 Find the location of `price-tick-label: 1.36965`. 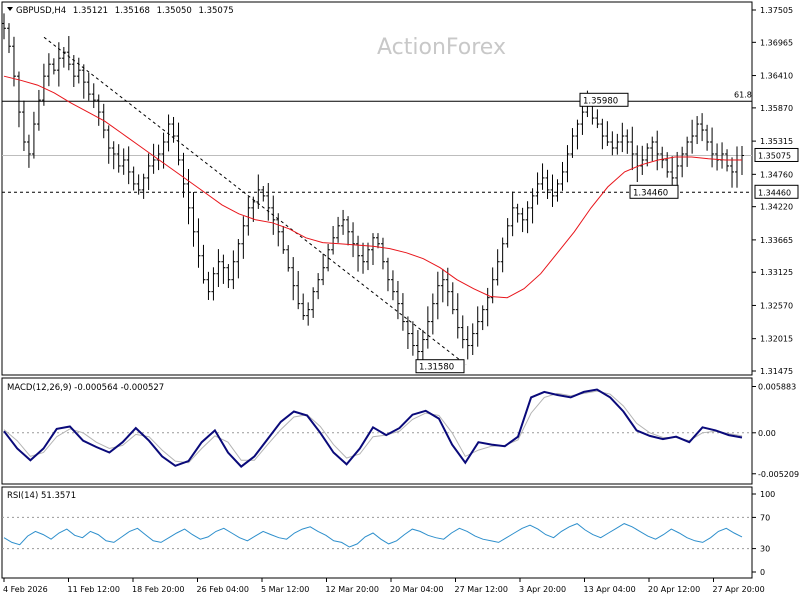

price-tick-label: 1.36965 is located at coordinates (776, 42).